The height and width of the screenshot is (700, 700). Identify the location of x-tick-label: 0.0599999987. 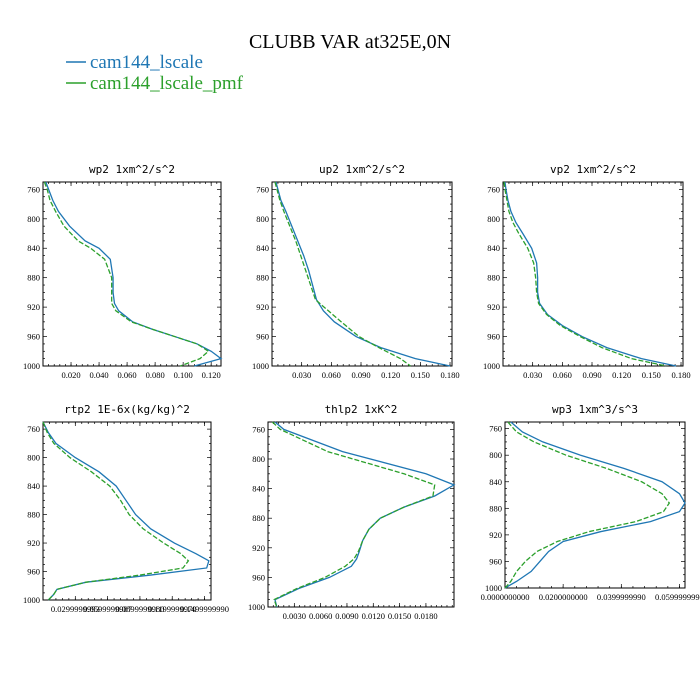
(107, 609).